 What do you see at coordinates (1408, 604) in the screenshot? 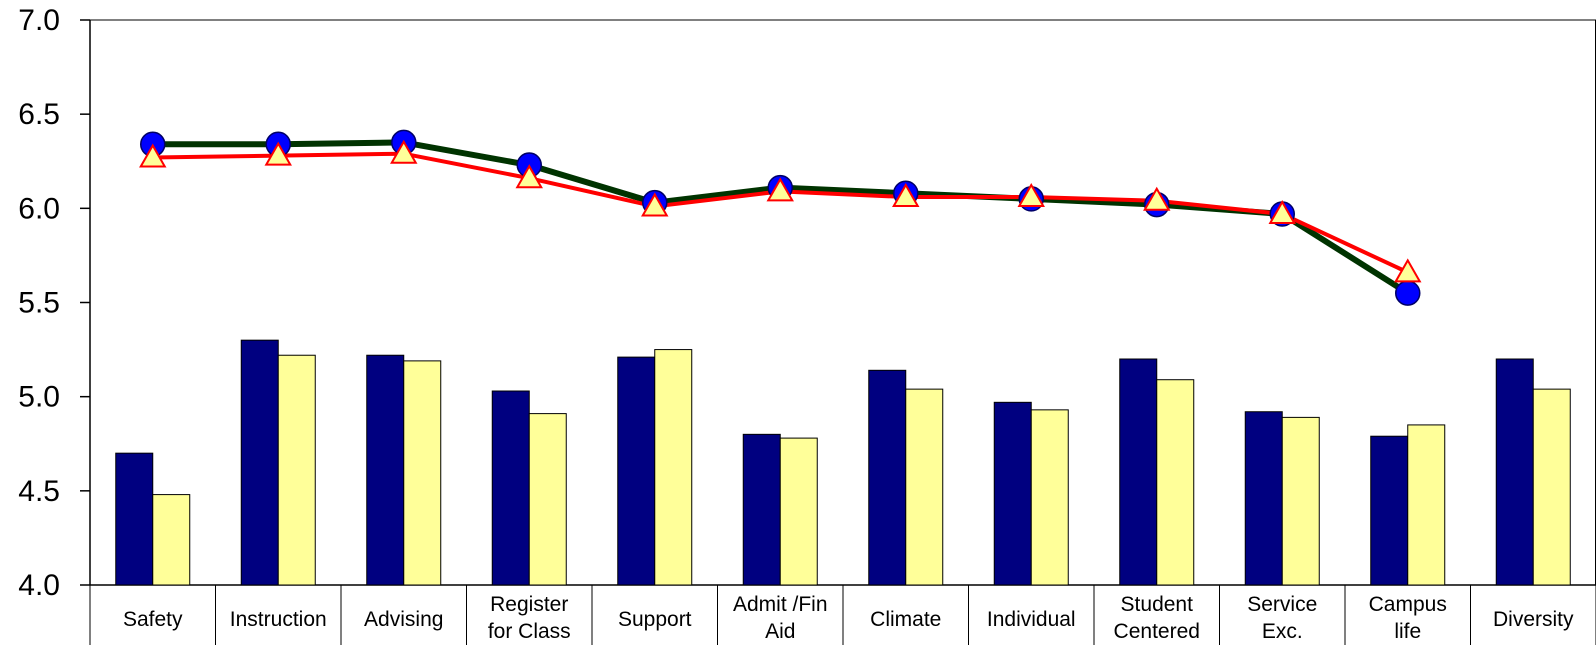
I see `category-label: Campus` at bounding box center [1408, 604].